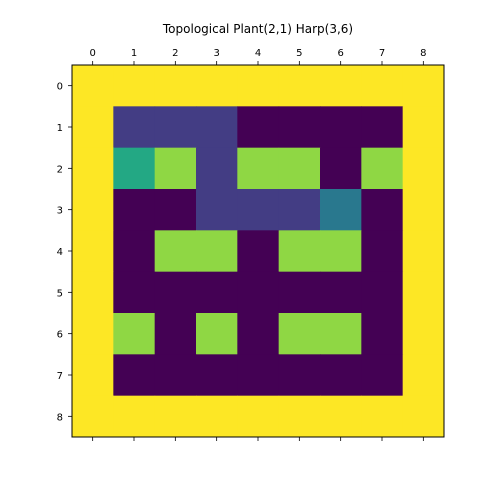 The width and height of the screenshot is (480, 480). What do you see at coordinates (134, 53) in the screenshot?
I see `x-tick-label-1: 1` at bounding box center [134, 53].